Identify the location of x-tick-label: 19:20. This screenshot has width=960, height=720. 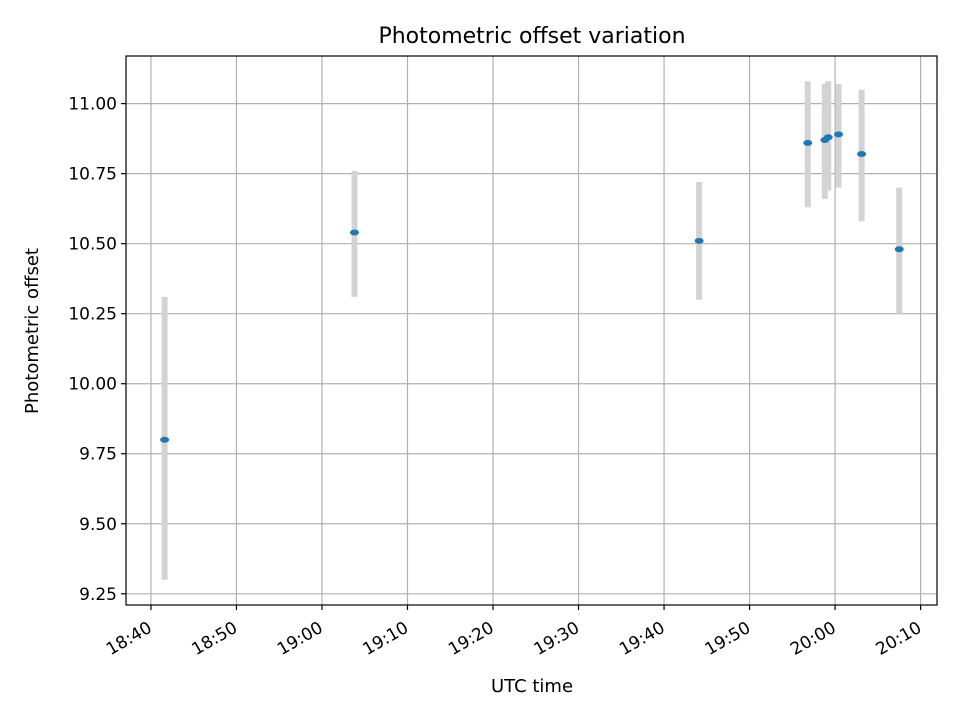
(471, 639).